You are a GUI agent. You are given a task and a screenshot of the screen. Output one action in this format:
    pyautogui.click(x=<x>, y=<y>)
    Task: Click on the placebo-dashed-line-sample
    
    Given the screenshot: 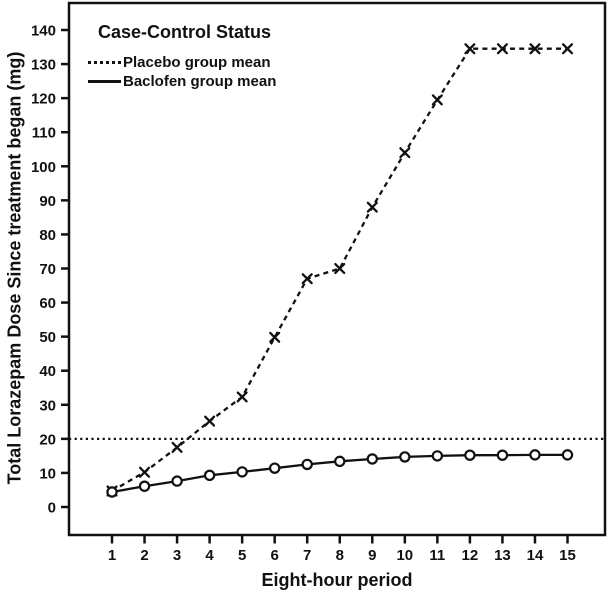 What is the action you would take?
    pyautogui.click(x=104, y=62)
    